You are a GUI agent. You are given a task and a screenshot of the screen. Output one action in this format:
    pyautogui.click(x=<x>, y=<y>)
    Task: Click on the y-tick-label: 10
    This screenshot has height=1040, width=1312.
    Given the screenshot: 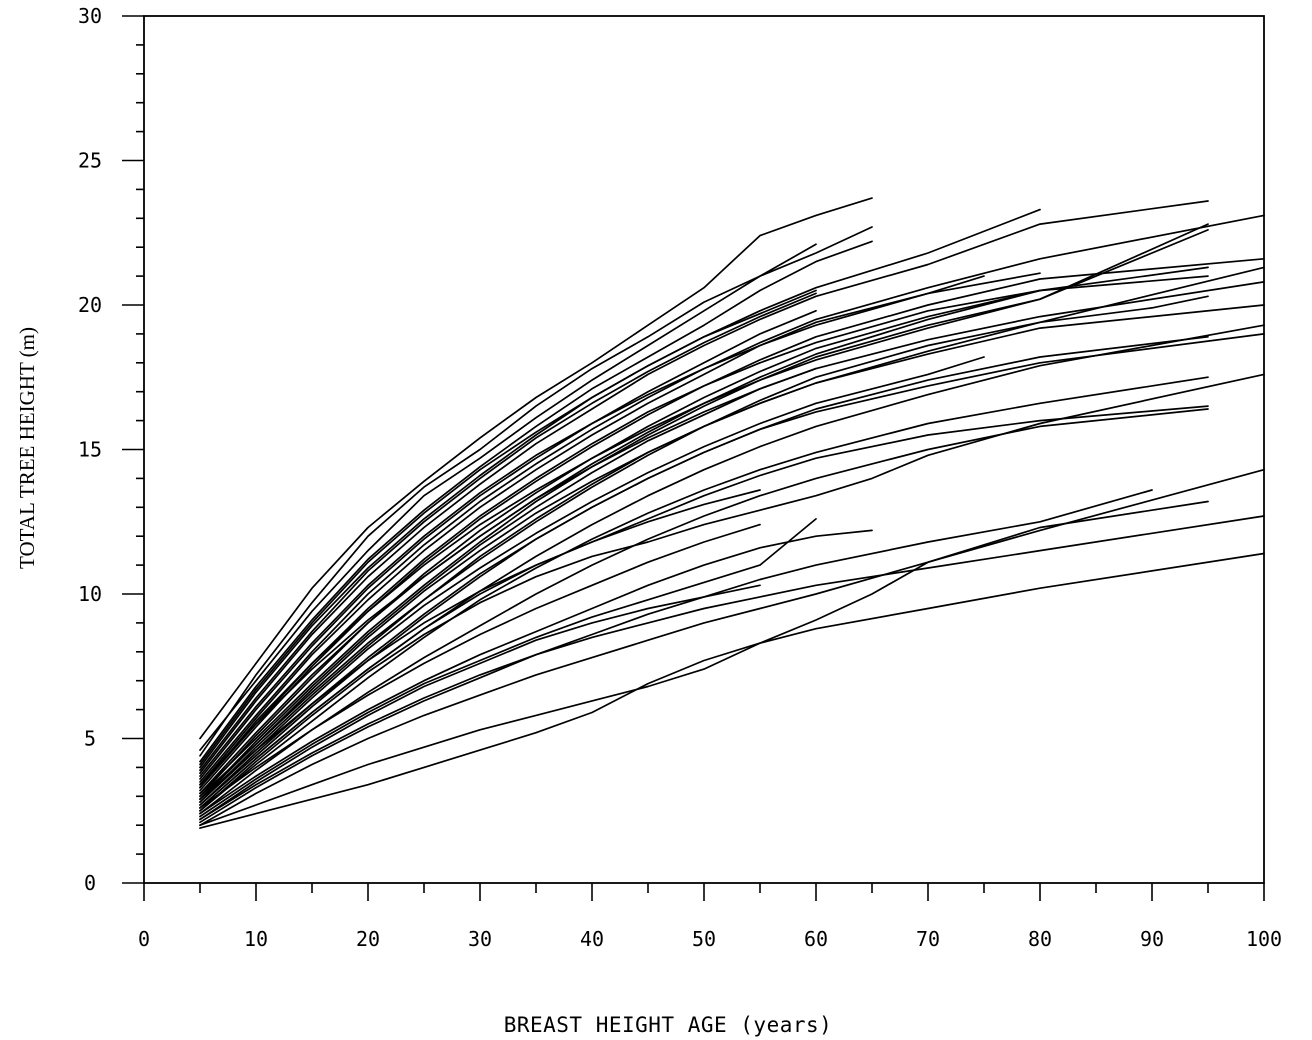 What is the action you would take?
    pyautogui.click(x=90, y=594)
    